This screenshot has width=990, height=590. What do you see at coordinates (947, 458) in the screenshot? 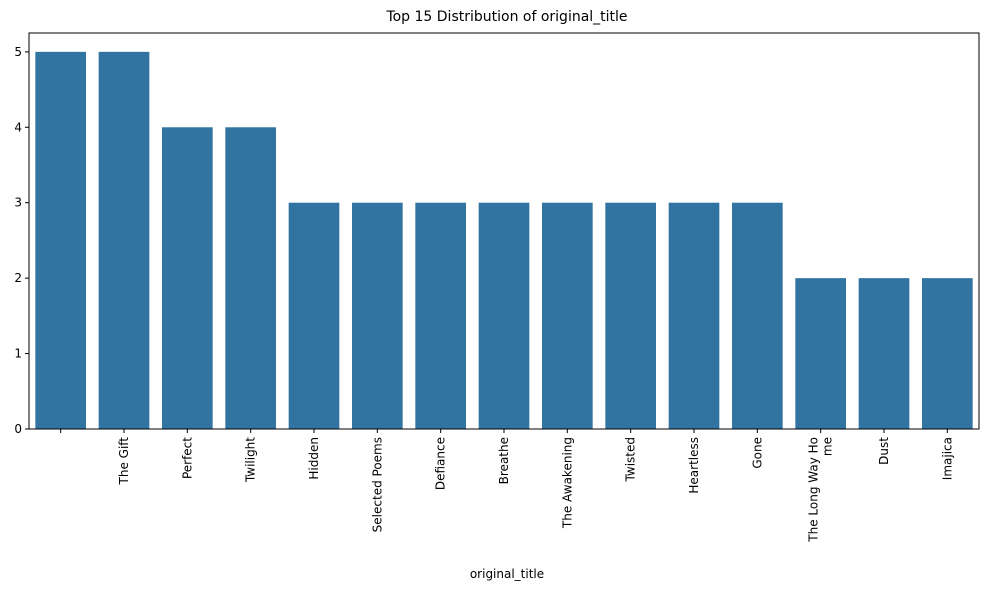
I see `x-tick-label: Imajica` at bounding box center [947, 458].